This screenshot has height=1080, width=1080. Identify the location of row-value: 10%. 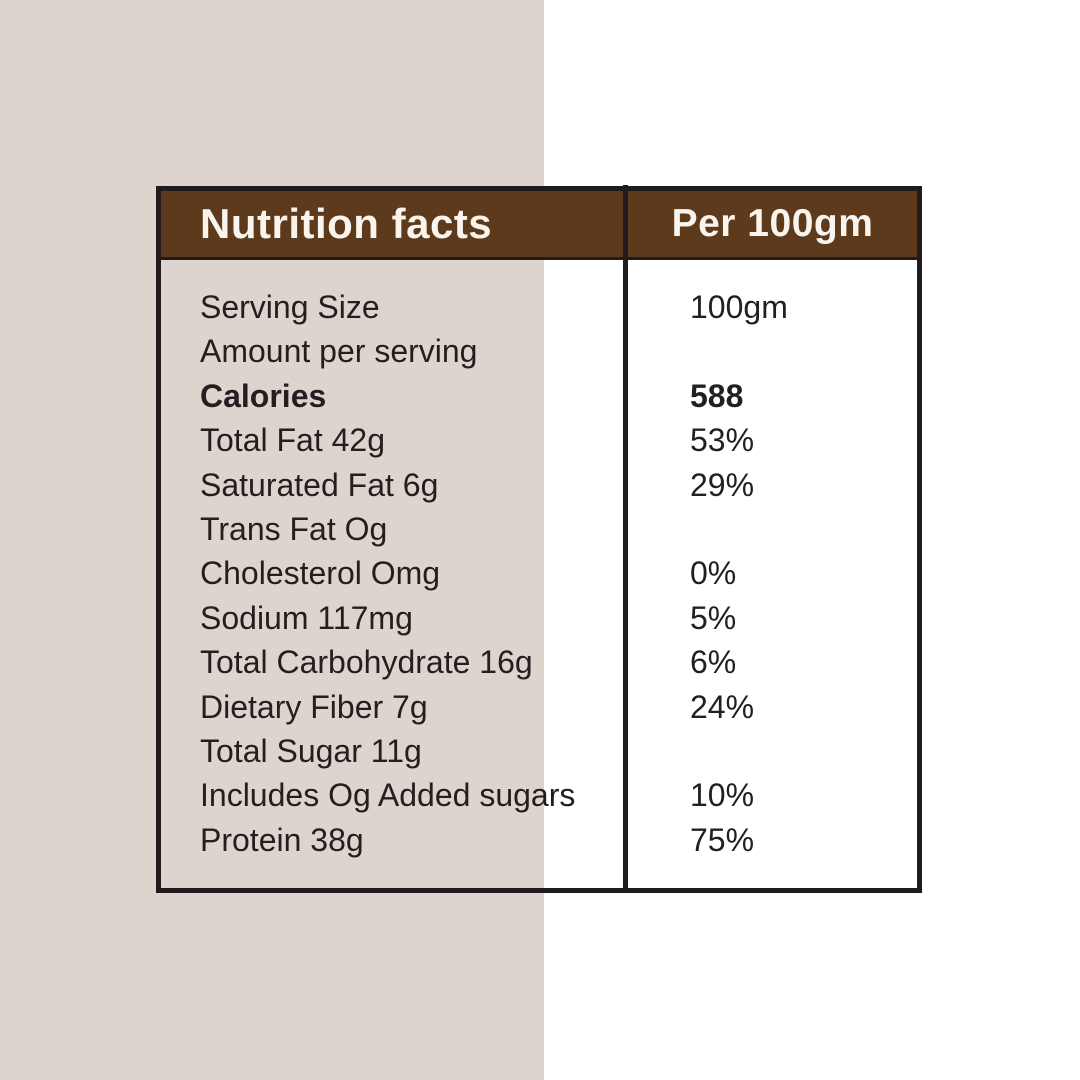
(722, 795).